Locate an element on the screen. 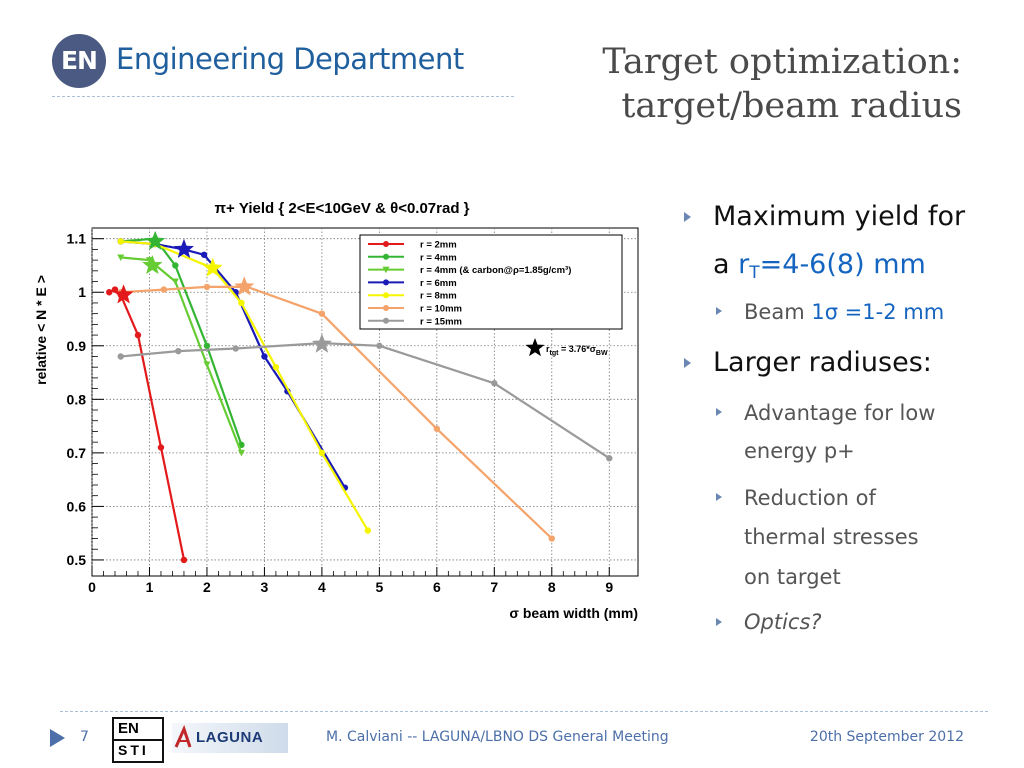 The image size is (1024, 768). y-axis-label: relative < N * E > is located at coordinates (41, 330).